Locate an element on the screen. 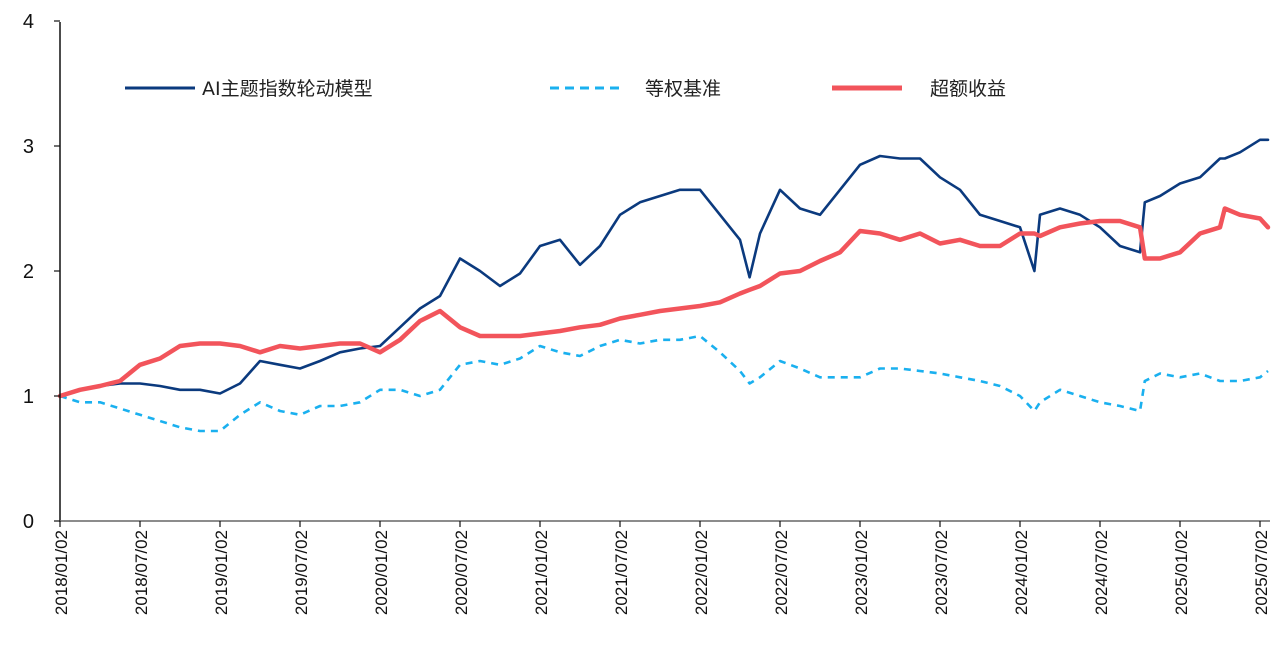 This screenshot has width=1284, height=669. x-tick-label: 2020/01/02 is located at coordinates (381, 572).